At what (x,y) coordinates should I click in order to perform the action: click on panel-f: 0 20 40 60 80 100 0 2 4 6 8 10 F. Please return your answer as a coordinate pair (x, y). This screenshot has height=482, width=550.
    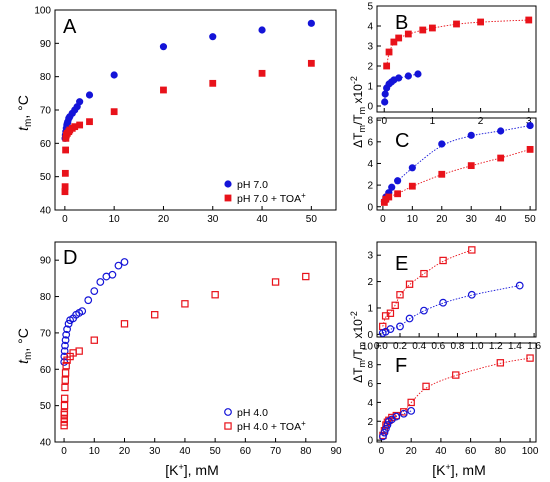
    Looking at the image, I should click on (450, 399).